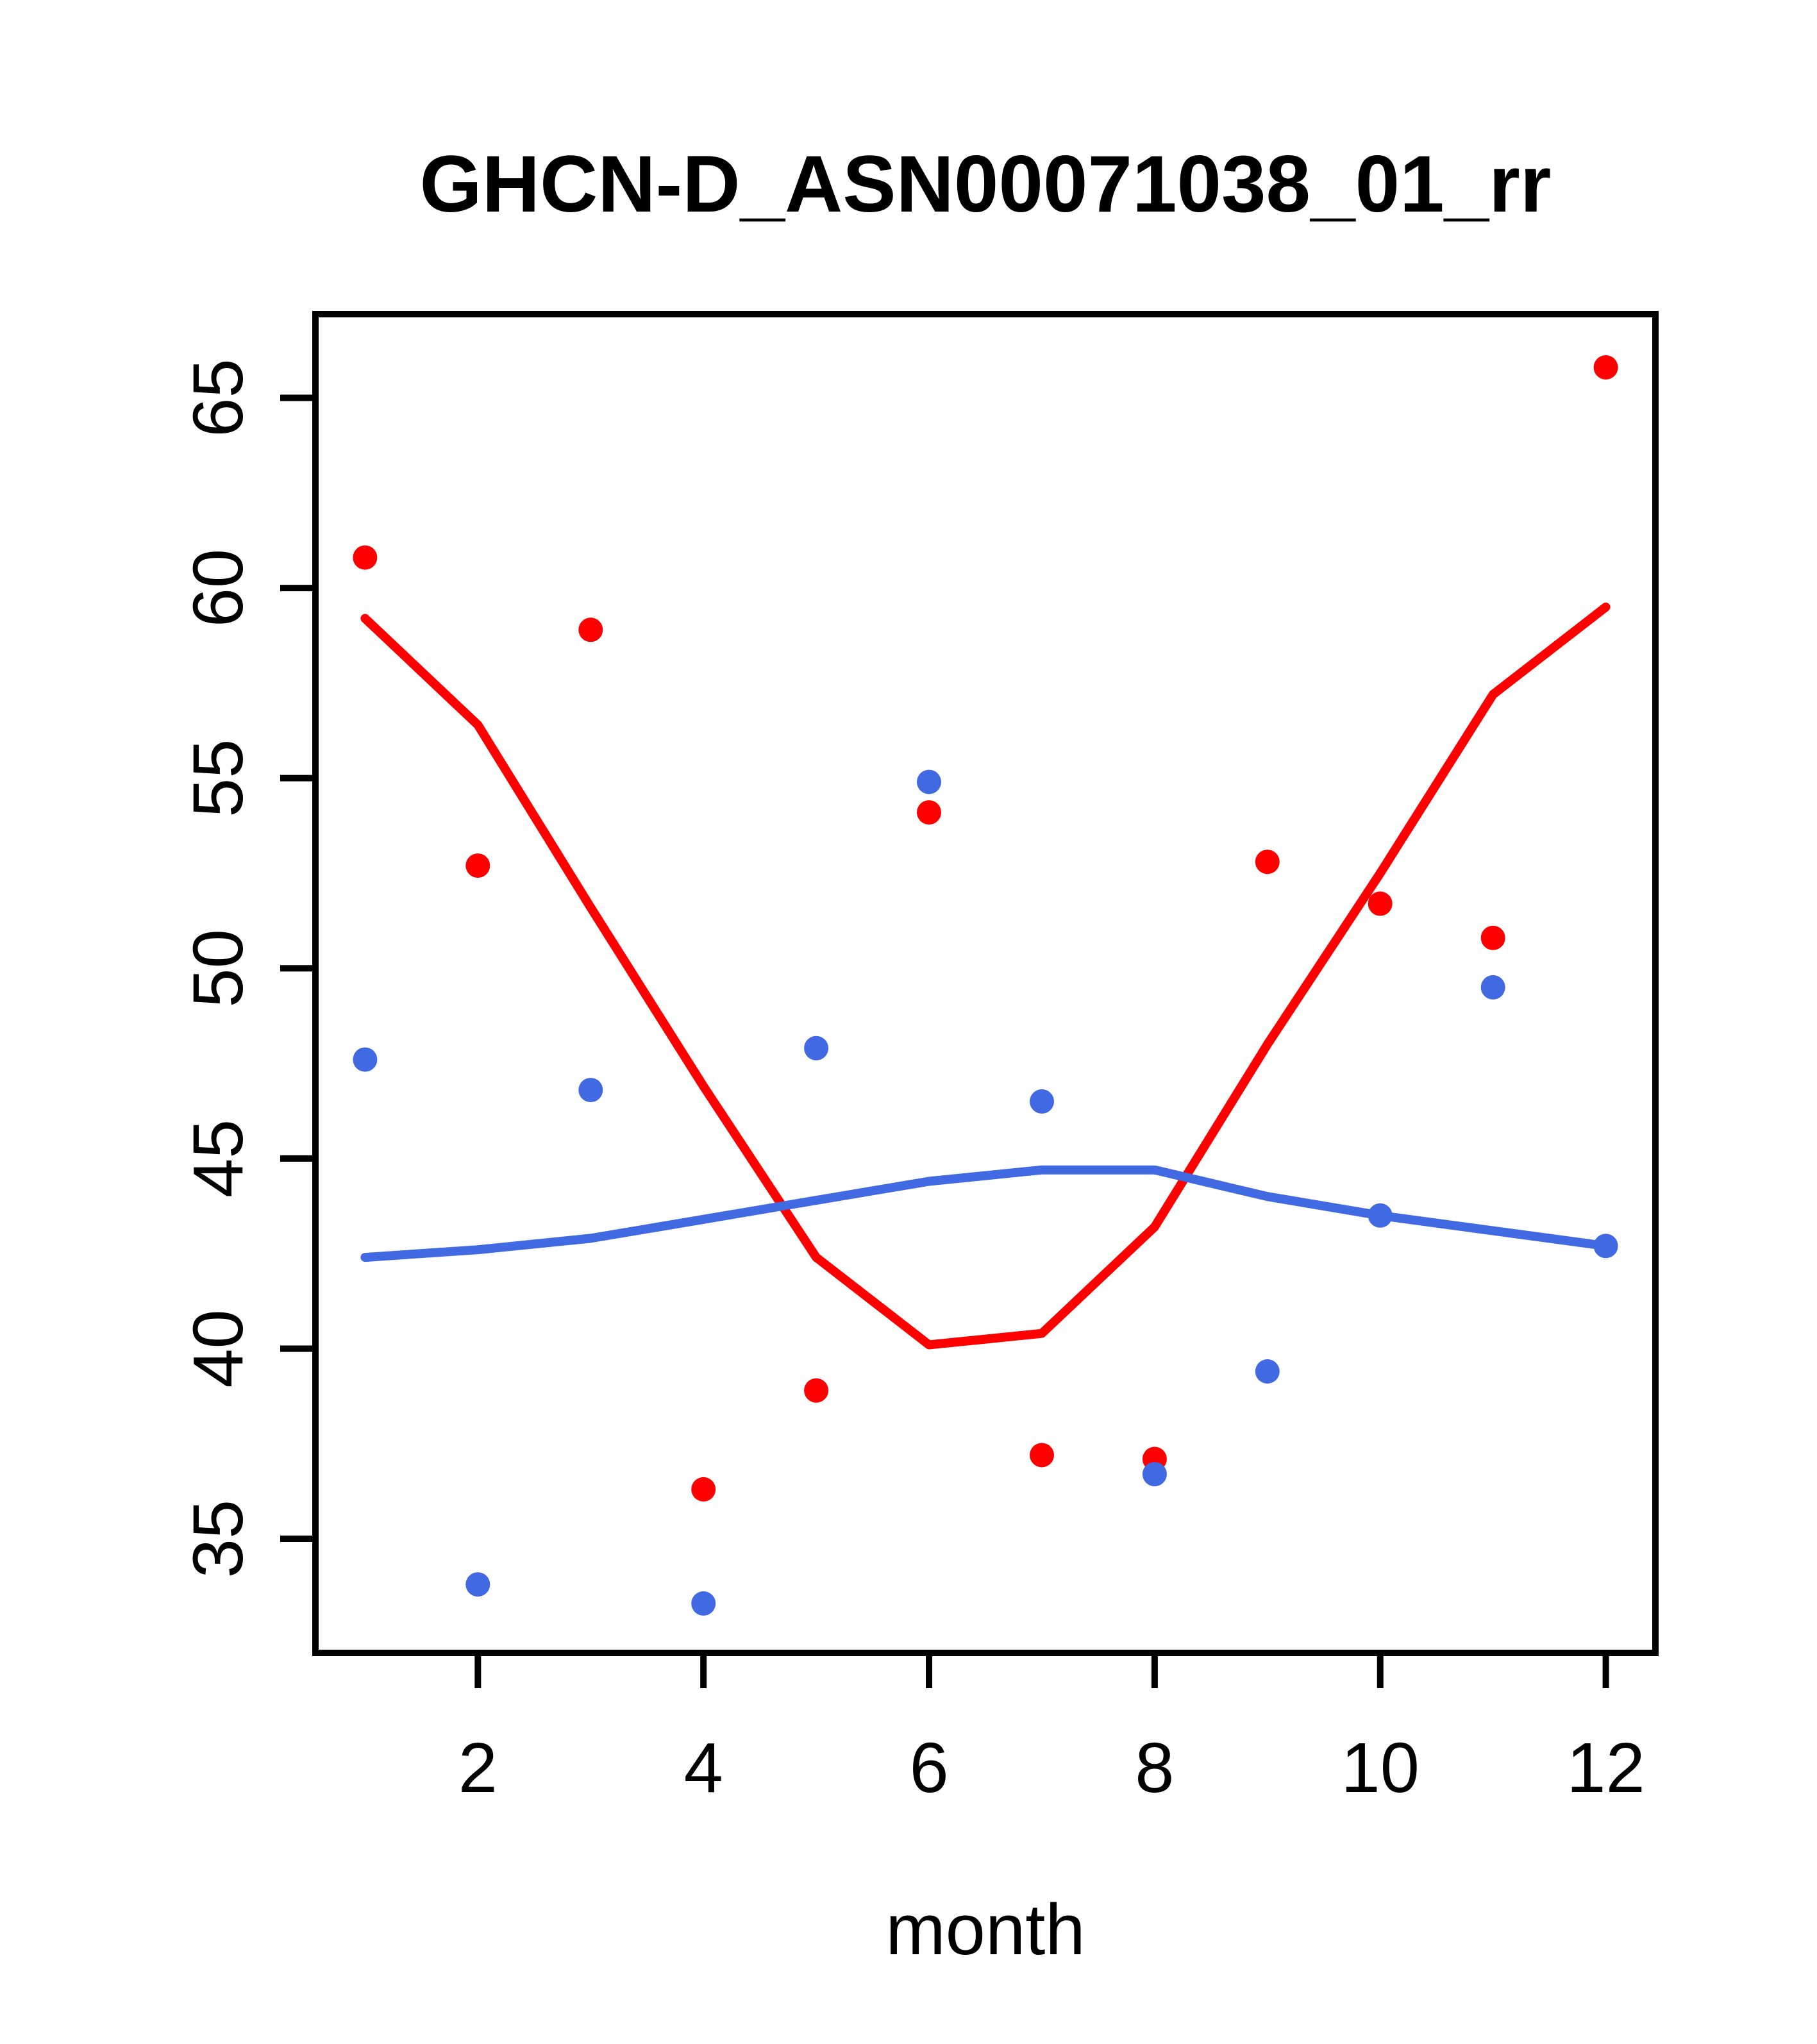 The image size is (1817, 2044). What do you see at coordinates (219, 588) in the screenshot?
I see `y-tick-label: 60` at bounding box center [219, 588].